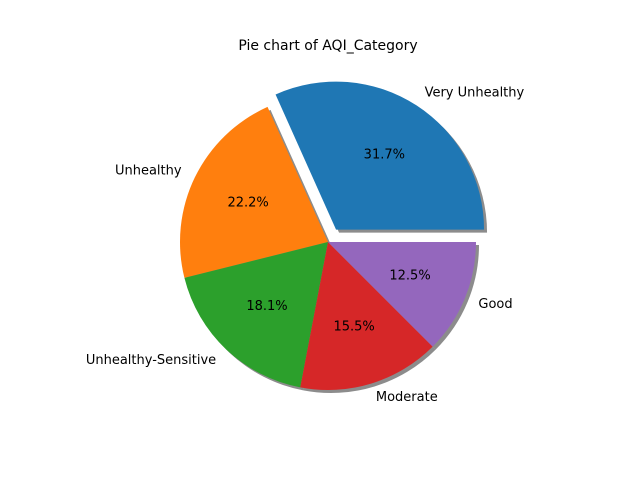  I want to click on slice-label-very-unhealthy: Very Unhealthy, so click(475, 92).